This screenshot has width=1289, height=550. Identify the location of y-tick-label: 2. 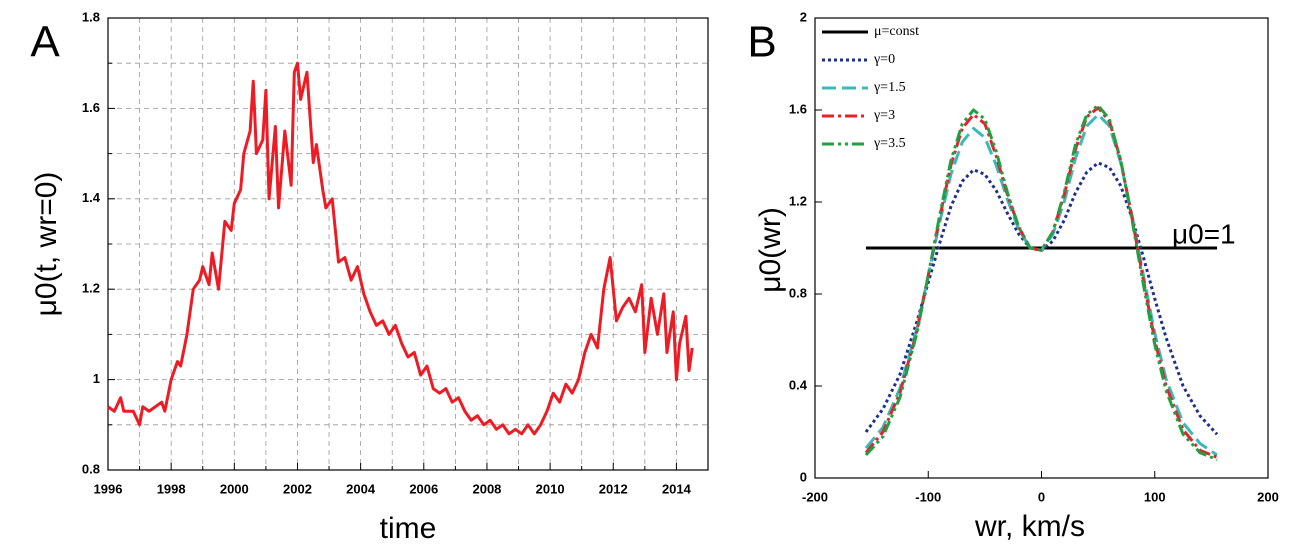
(803, 16).